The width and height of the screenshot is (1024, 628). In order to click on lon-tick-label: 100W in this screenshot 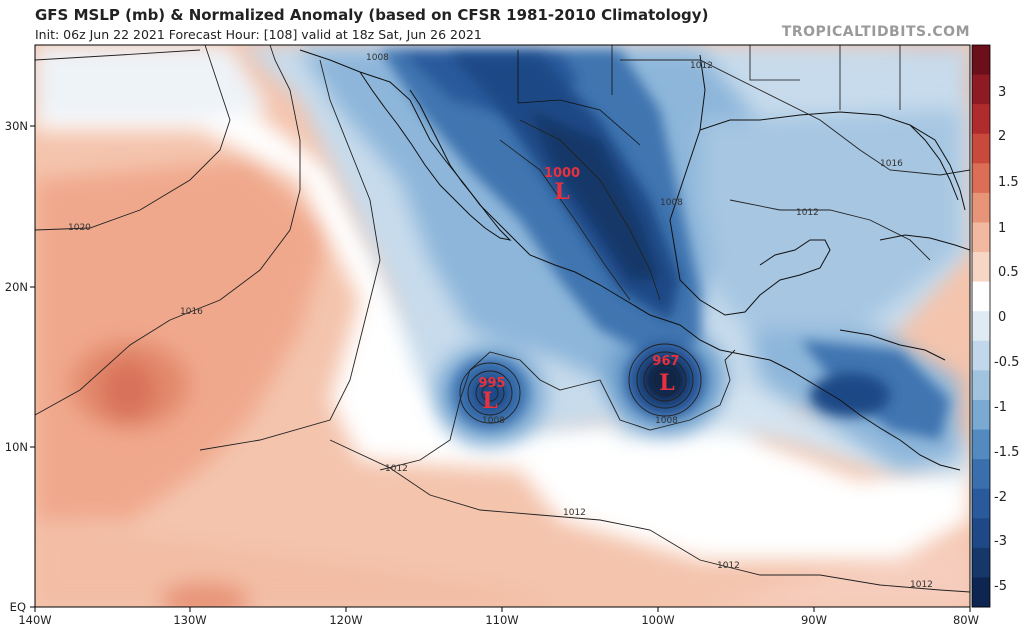, I will do `click(657, 620)`.